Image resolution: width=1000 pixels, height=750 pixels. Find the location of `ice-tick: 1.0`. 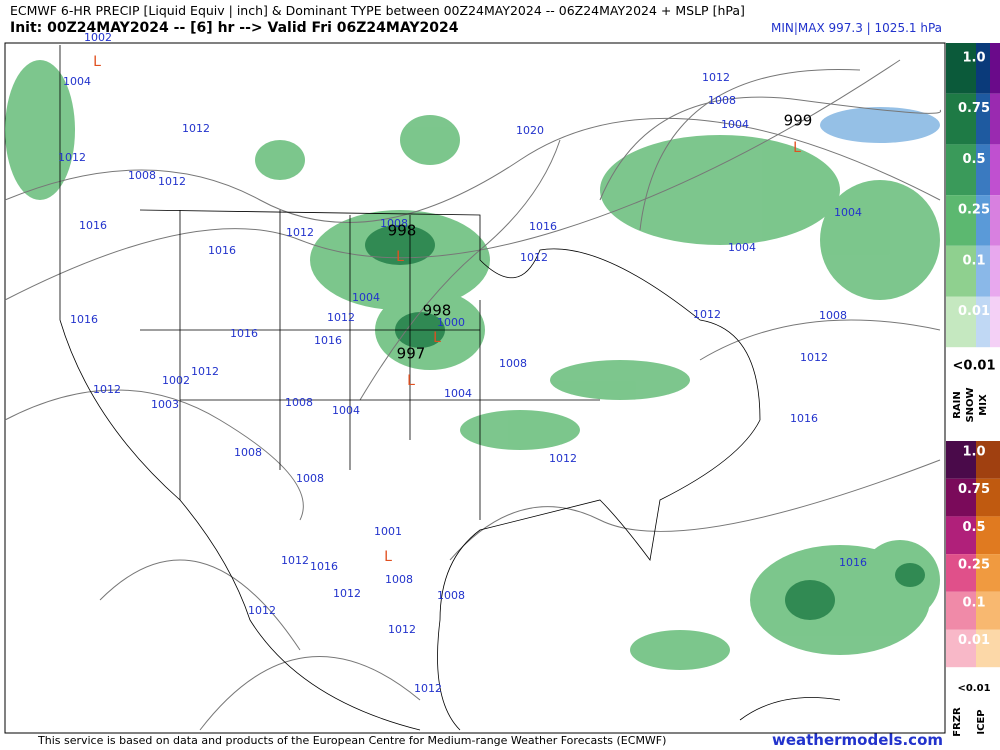

ice-tick: 1.0 is located at coordinates (973, 452).